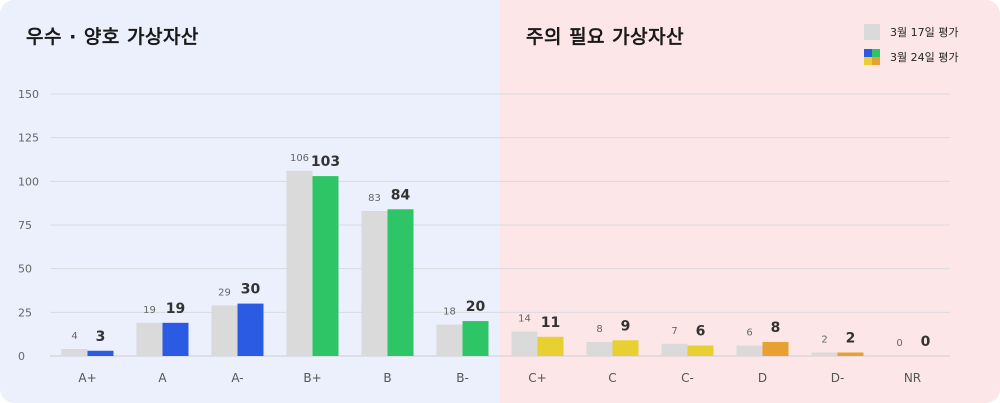  Describe the element at coordinates (28, 138) in the screenshot. I see `y-tick-label: 125` at that location.